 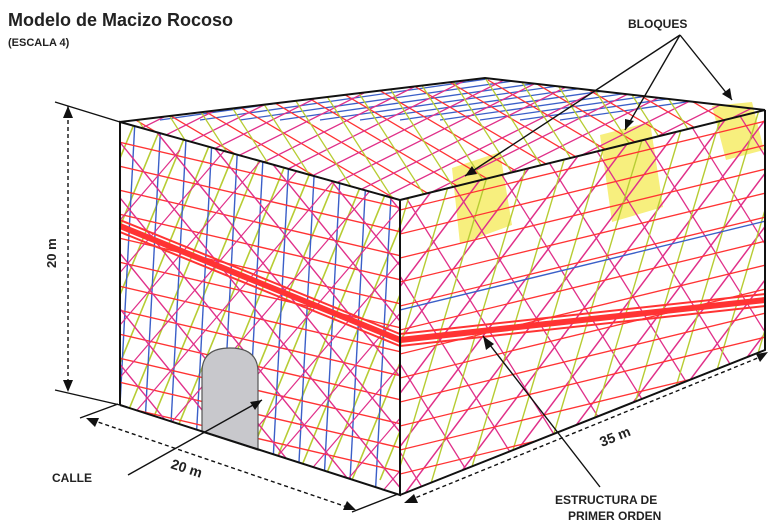 What do you see at coordinates (606, 500) in the screenshot?
I see `structure-label-line1: ESTRUCTURA DE` at bounding box center [606, 500].